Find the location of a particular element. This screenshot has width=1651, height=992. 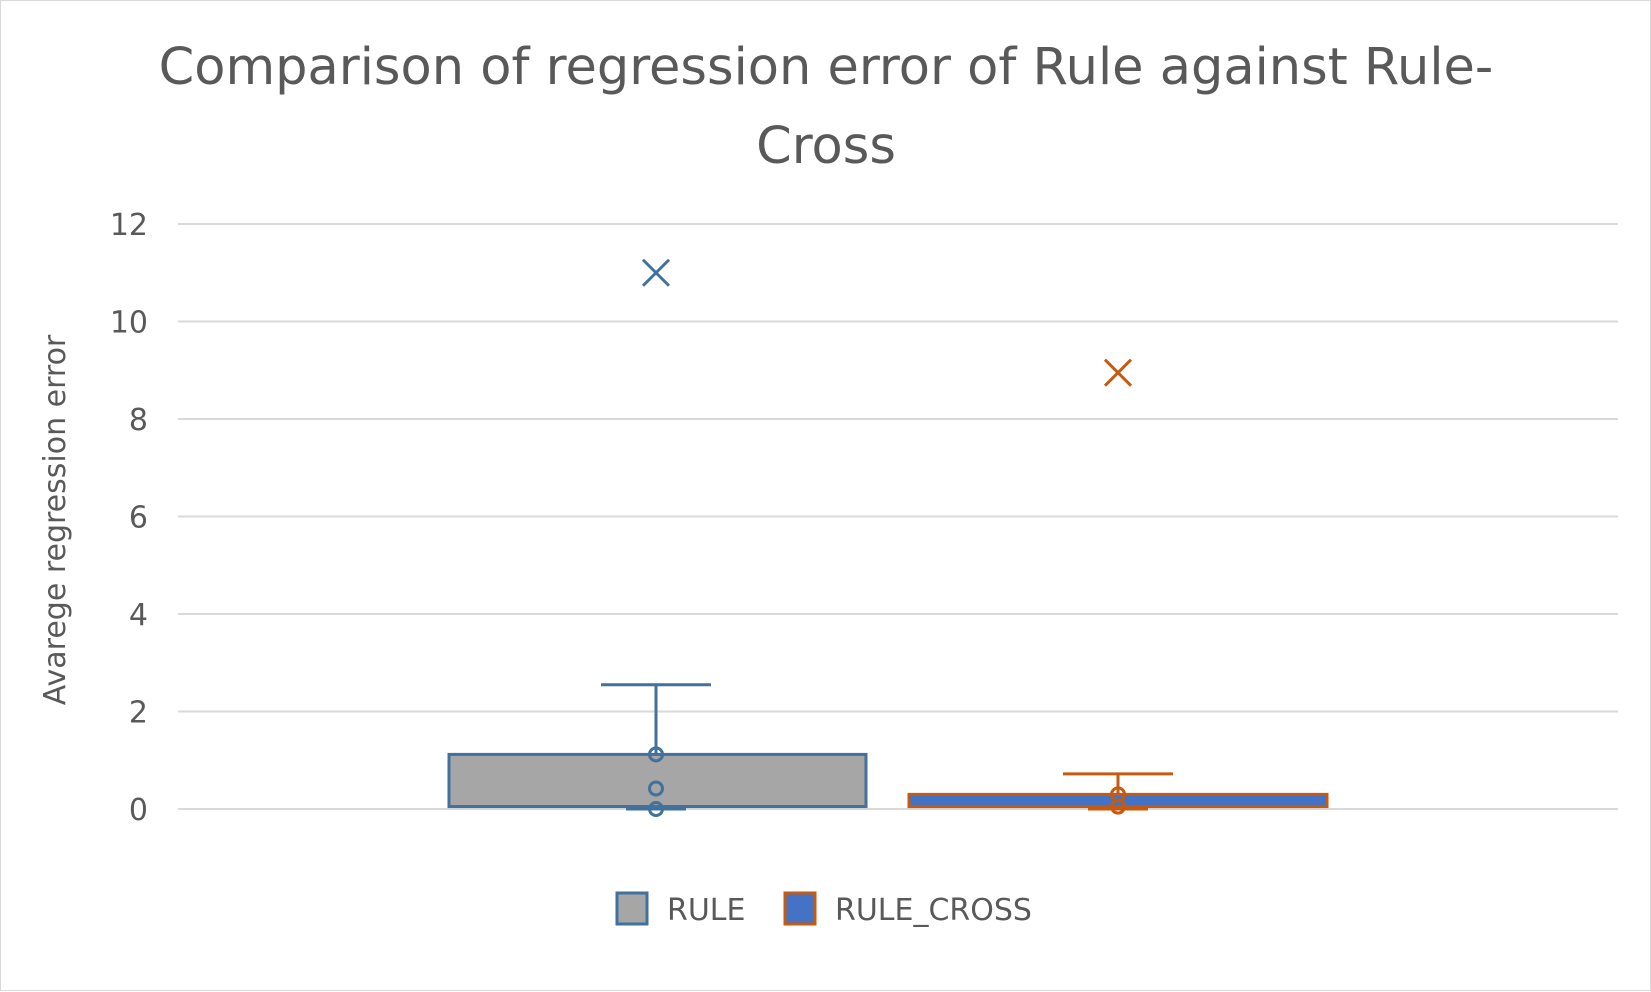

y-axis-ticks: 0 2 4 6 8 10 12 is located at coordinates (129, 518).